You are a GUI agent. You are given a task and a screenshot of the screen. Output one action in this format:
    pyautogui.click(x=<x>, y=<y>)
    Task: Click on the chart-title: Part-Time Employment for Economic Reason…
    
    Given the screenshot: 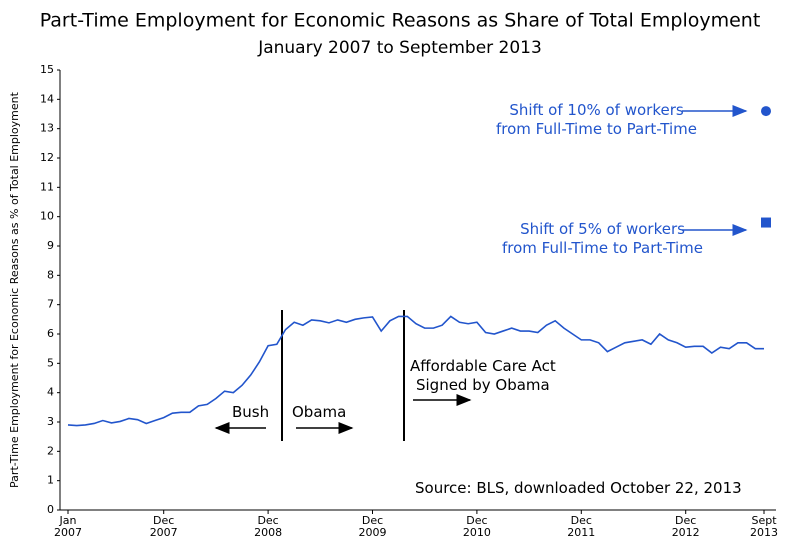 What is the action you would take?
    pyautogui.click(x=400, y=21)
    